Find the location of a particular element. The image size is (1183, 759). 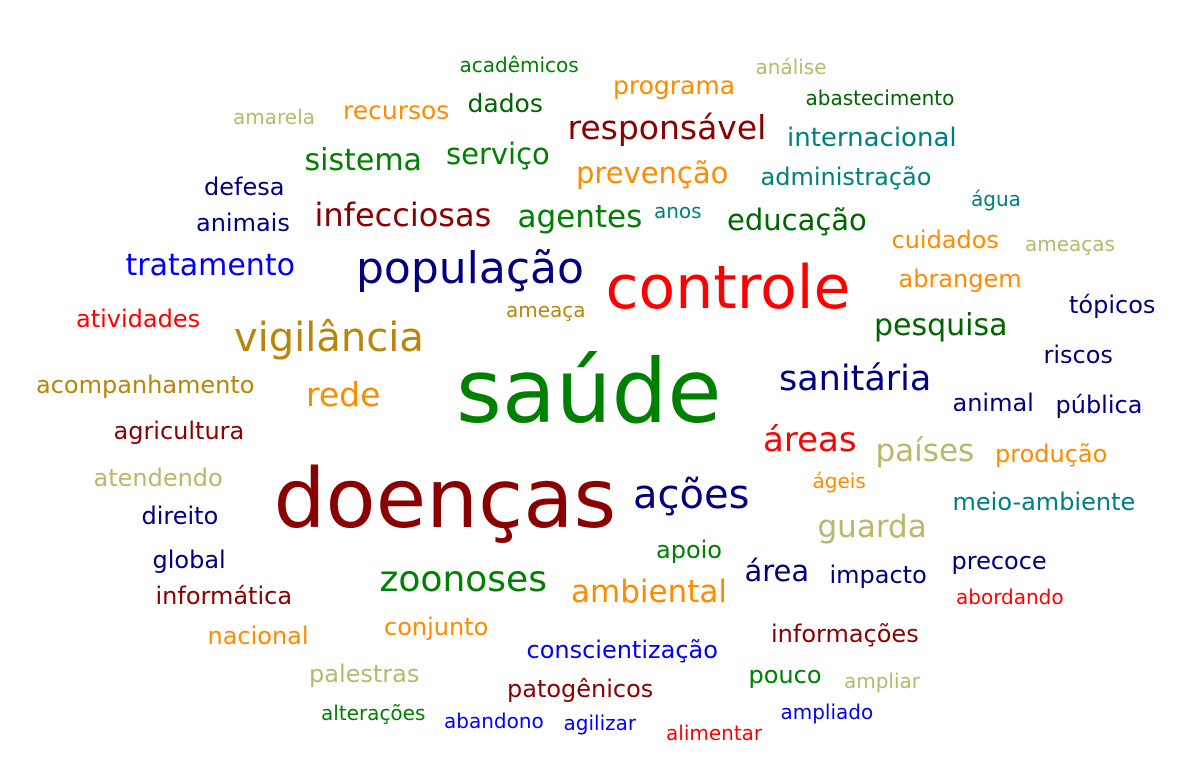

word-informatica: informática is located at coordinates (224, 595).